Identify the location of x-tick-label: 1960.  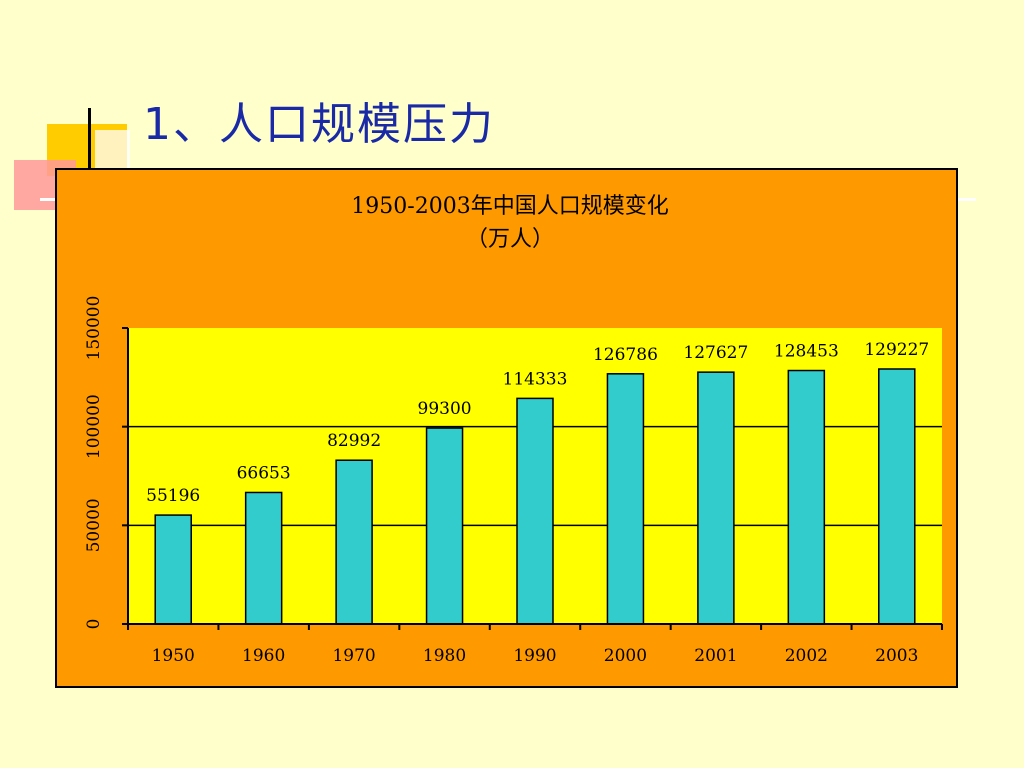
(263, 656).